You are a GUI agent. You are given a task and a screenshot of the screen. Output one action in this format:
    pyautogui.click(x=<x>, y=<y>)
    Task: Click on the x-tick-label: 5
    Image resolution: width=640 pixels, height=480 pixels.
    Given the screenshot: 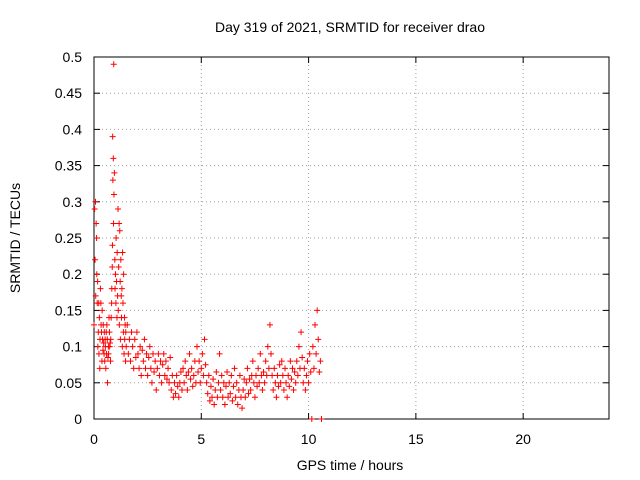 What is the action you would take?
    pyautogui.click(x=201, y=439)
    